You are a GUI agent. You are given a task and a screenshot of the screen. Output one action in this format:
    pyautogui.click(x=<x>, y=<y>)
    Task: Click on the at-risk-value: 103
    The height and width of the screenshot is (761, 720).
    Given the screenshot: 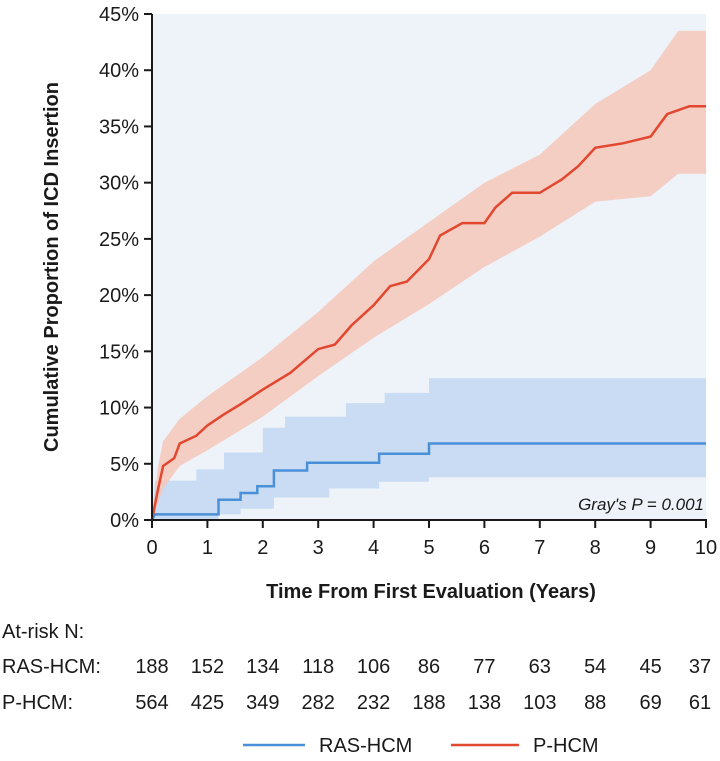 What is the action you would take?
    pyautogui.click(x=539, y=703)
    